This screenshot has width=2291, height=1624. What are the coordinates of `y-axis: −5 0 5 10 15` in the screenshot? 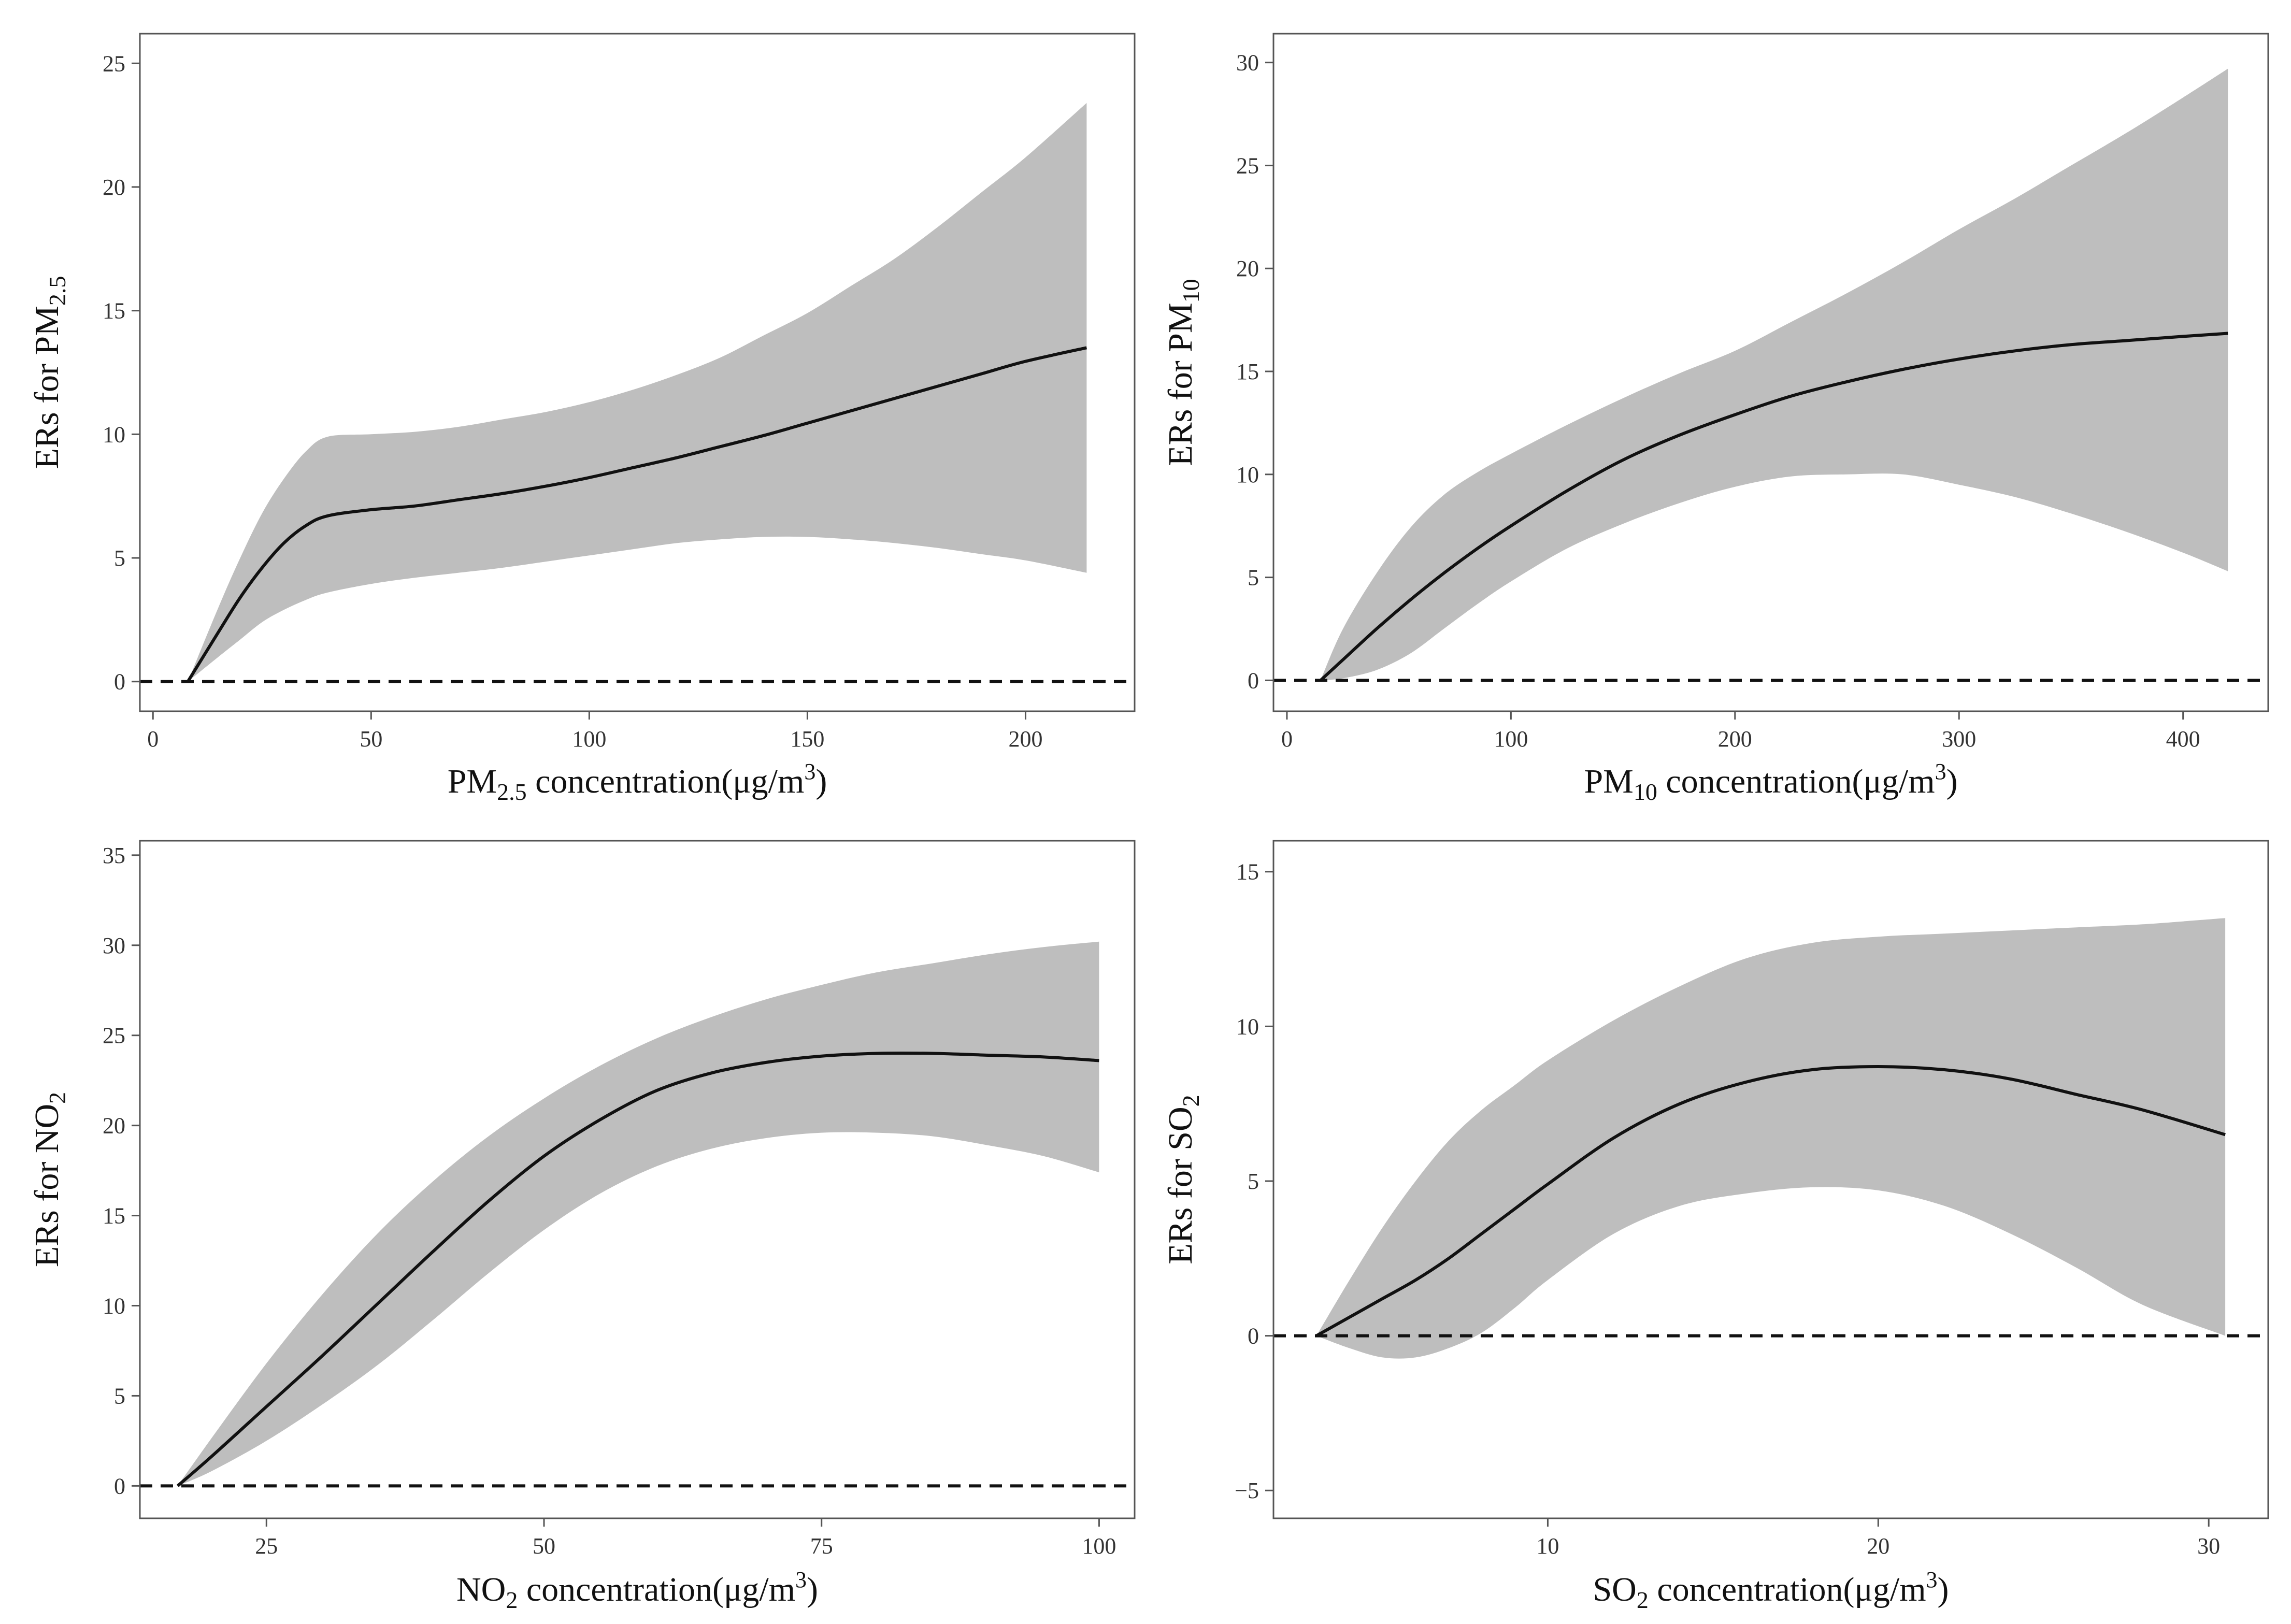 It's located at (1254, 1181).